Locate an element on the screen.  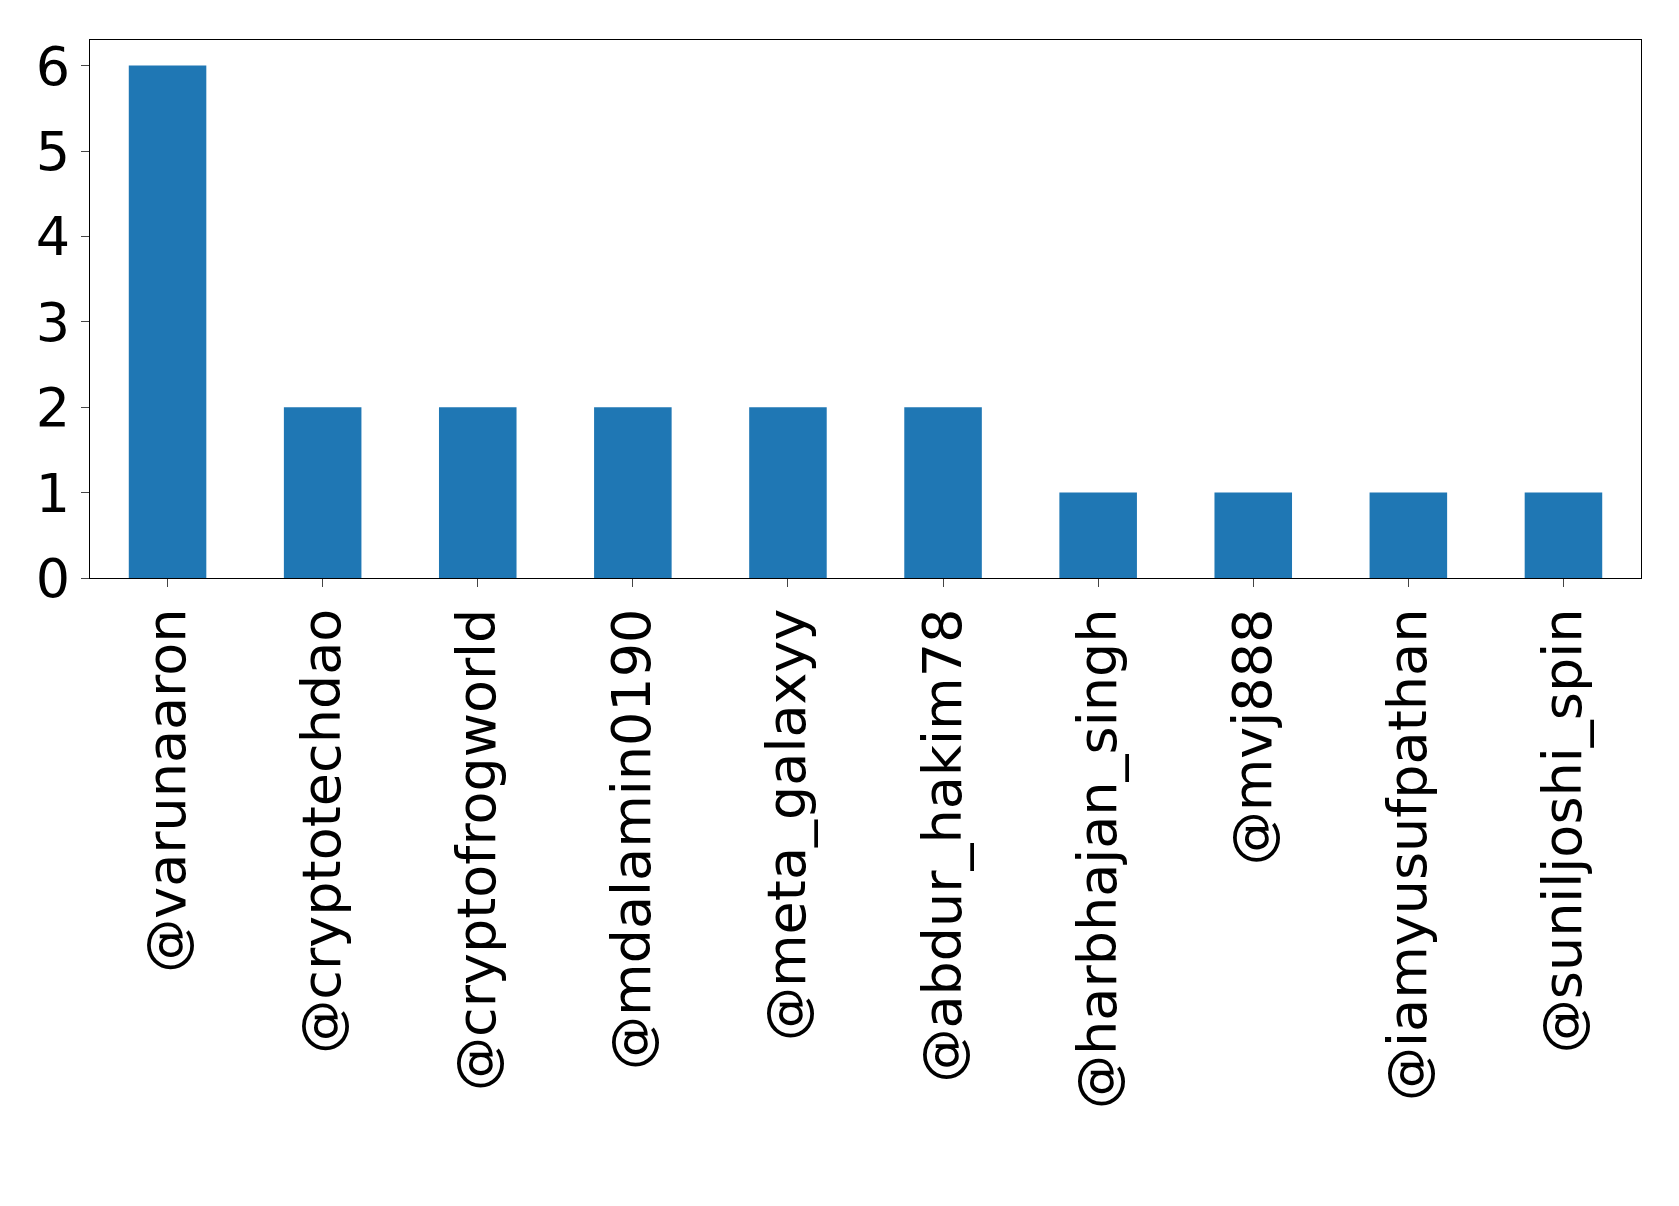
y-tick-label: 5 is located at coordinates (53, 151).